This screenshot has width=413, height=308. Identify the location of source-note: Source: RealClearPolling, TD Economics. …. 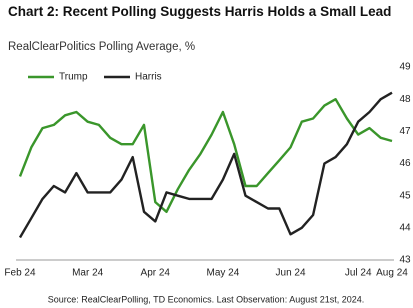
(206, 299).